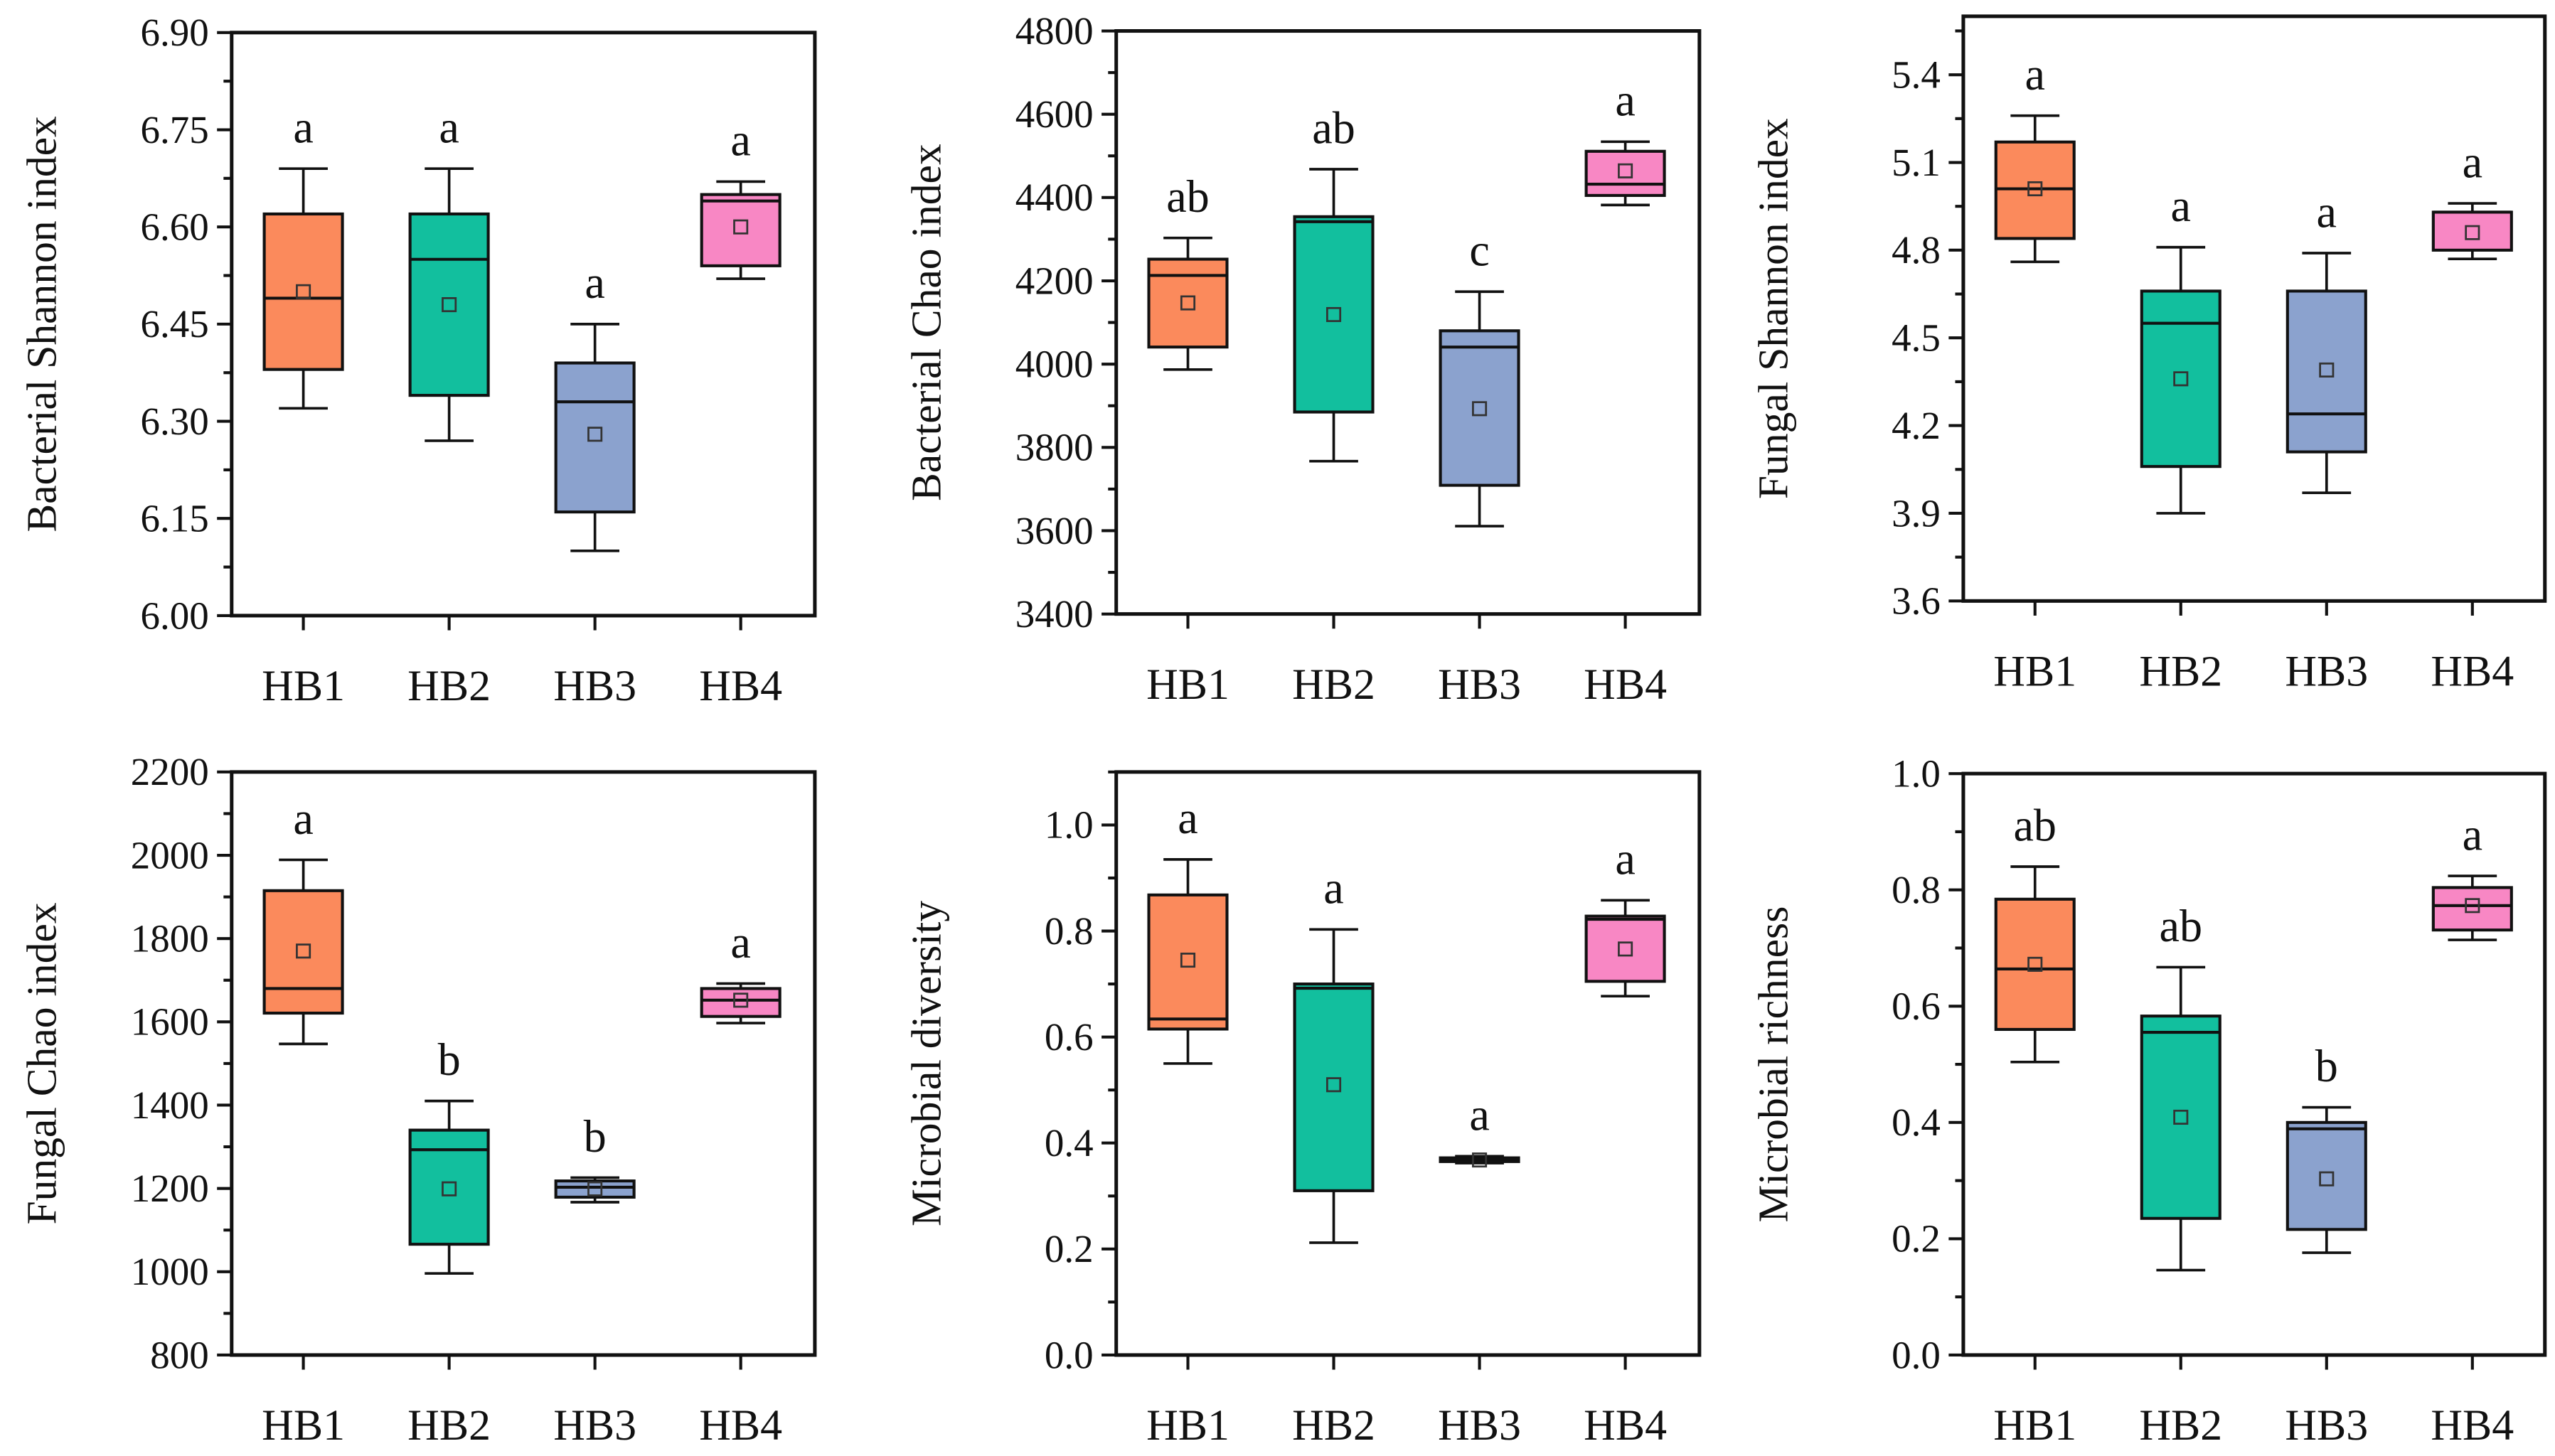 The width and height of the screenshot is (2555, 1456). What do you see at coordinates (179, 1354) in the screenshot?
I see `y-tick-label: 800` at bounding box center [179, 1354].